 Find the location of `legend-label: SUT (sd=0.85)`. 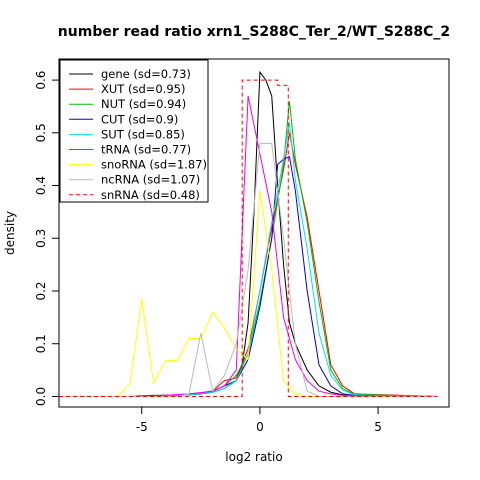

legend-label: SUT (sd=0.85) is located at coordinates (143, 134).